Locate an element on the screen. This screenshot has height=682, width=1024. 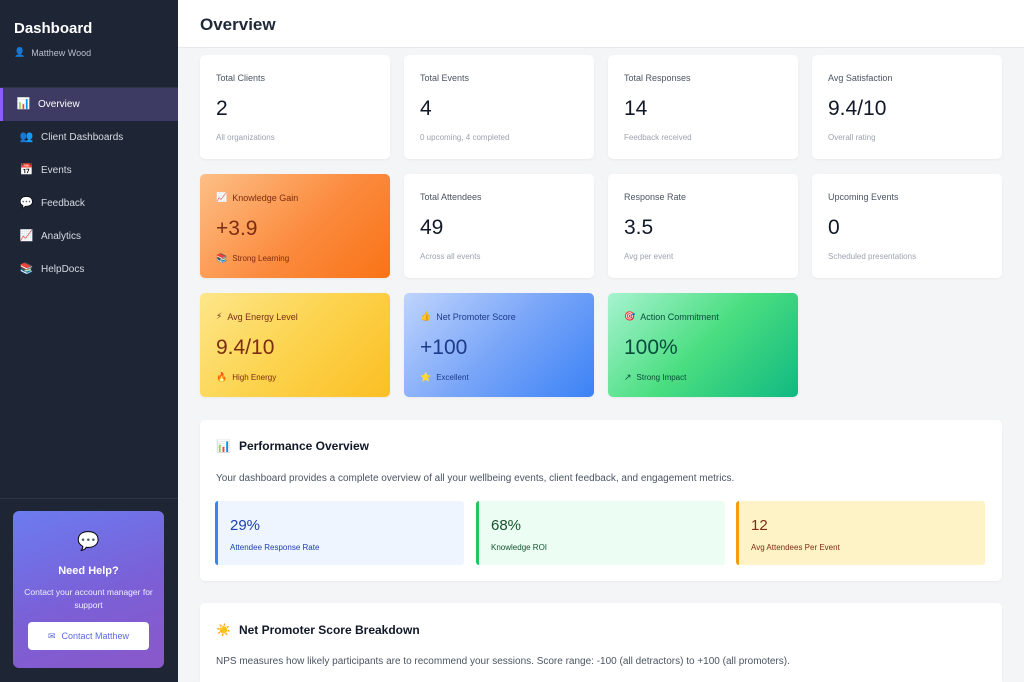
stat-subtext: 0 upcoming, 4 completed is located at coordinates (465, 137).